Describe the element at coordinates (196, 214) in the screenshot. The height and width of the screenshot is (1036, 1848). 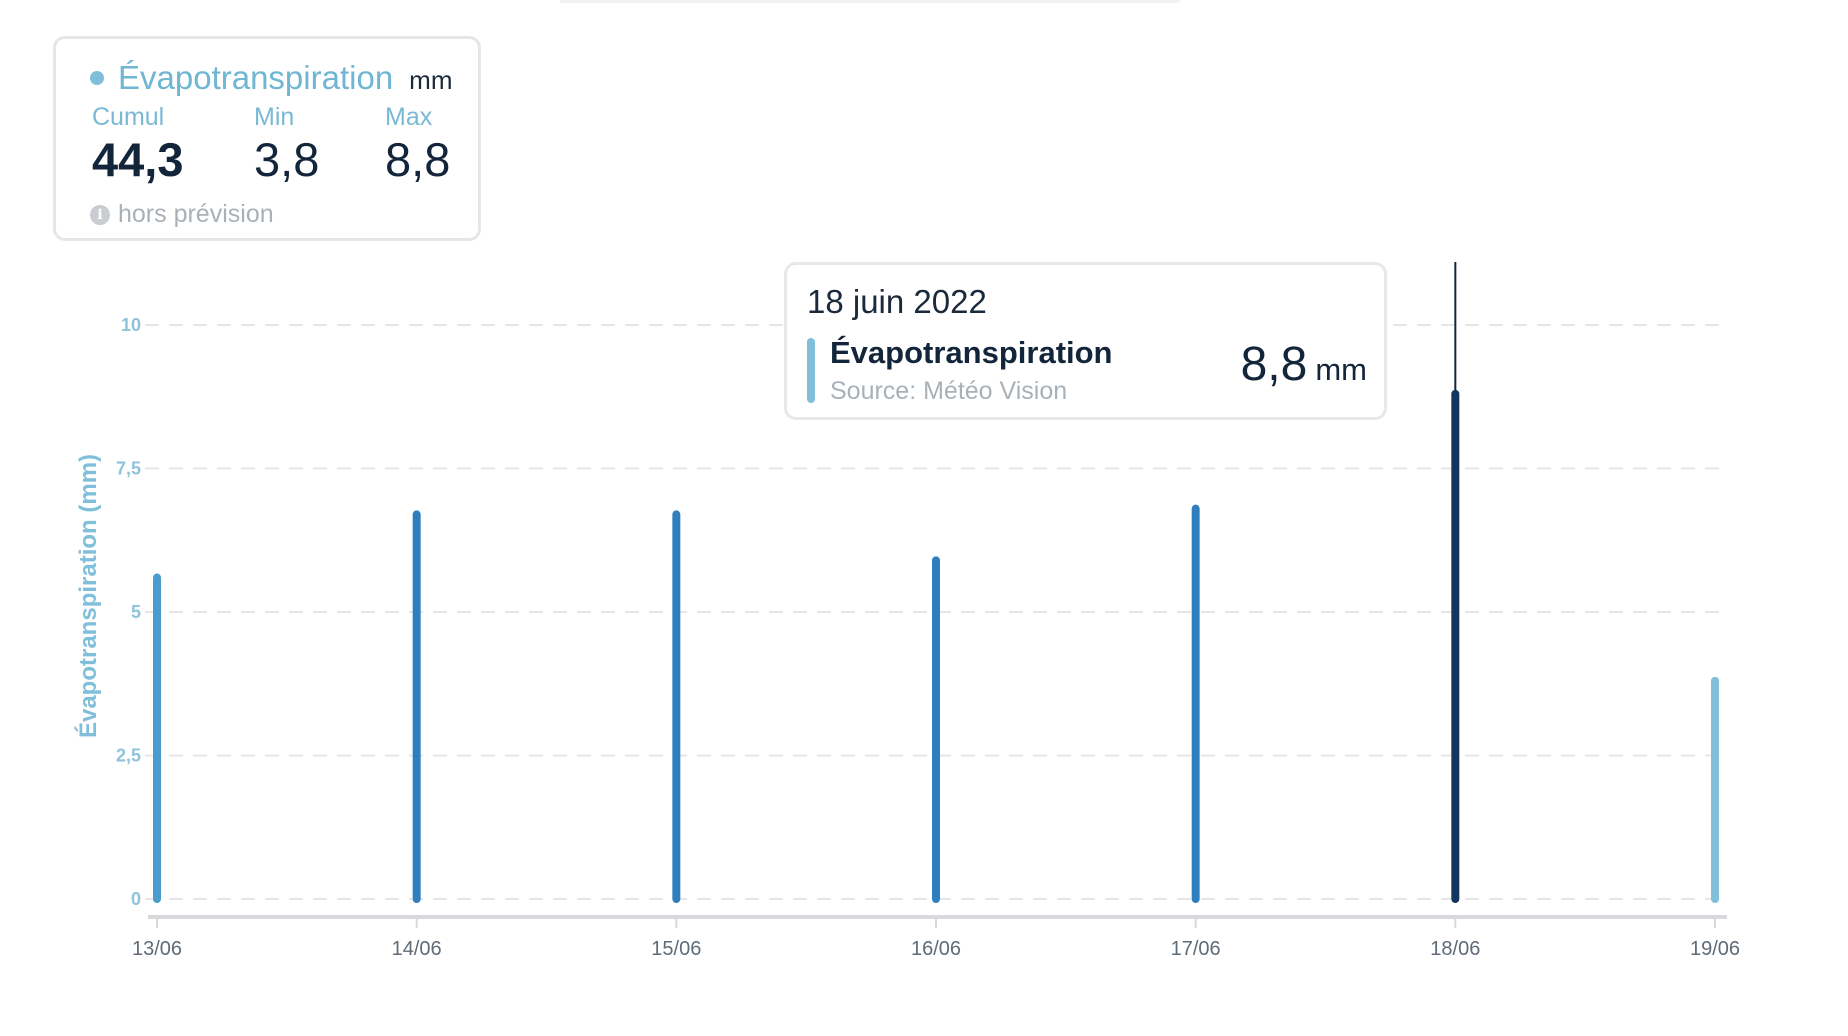
I see `forecast-note-text: hors prévision` at that location.